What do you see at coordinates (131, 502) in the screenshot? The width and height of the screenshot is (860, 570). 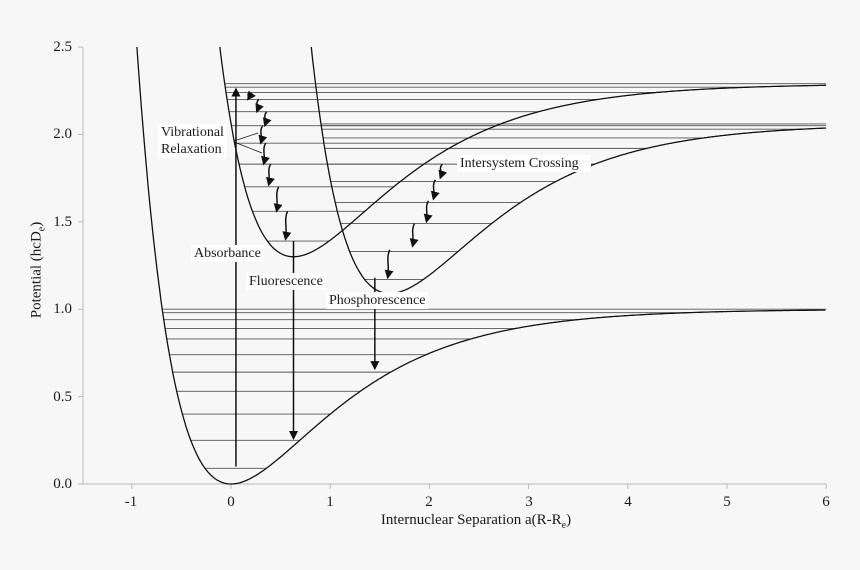 I see `x-tick-label: -1` at bounding box center [131, 502].